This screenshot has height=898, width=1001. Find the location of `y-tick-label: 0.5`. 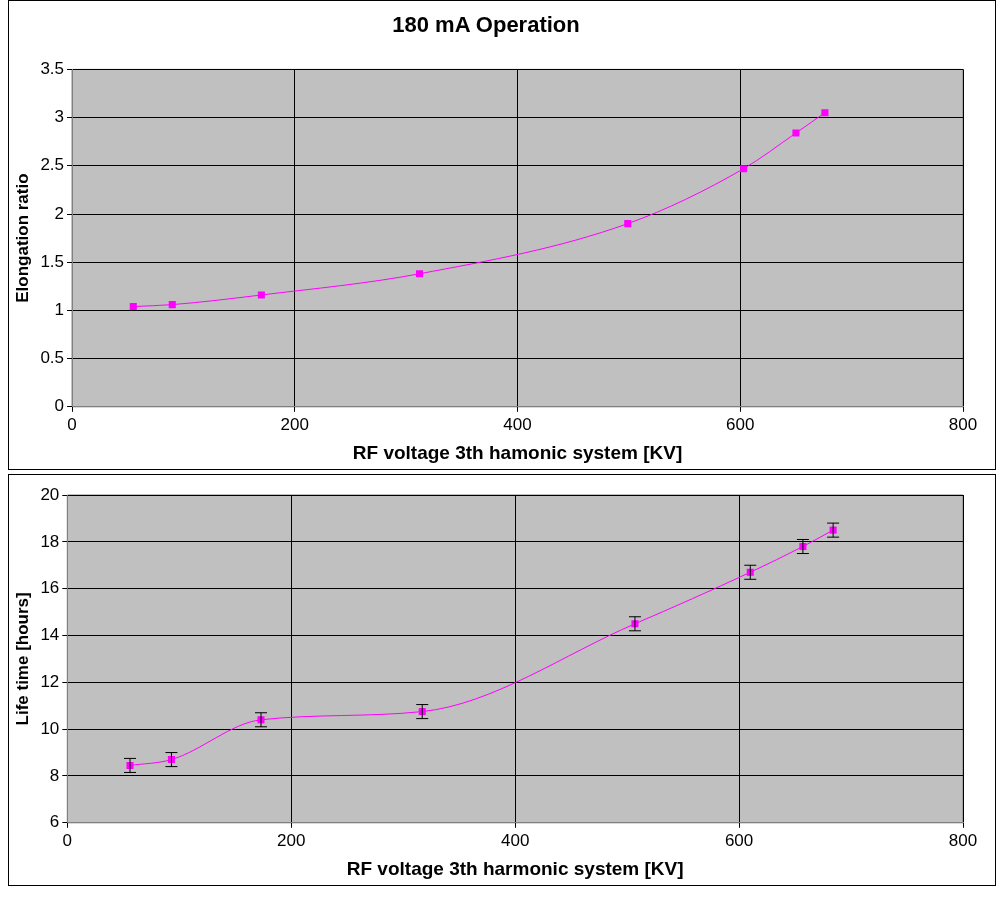

y-tick-label: 0.5 is located at coordinates (52, 358).